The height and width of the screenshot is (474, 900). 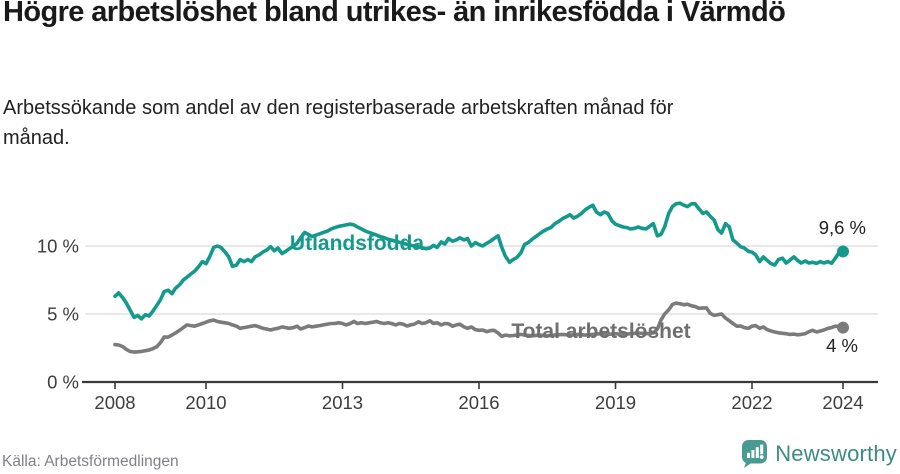 What do you see at coordinates (751, 402) in the screenshot?
I see `x-tick-label-2022: 2022` at bounding box center [751, 402].